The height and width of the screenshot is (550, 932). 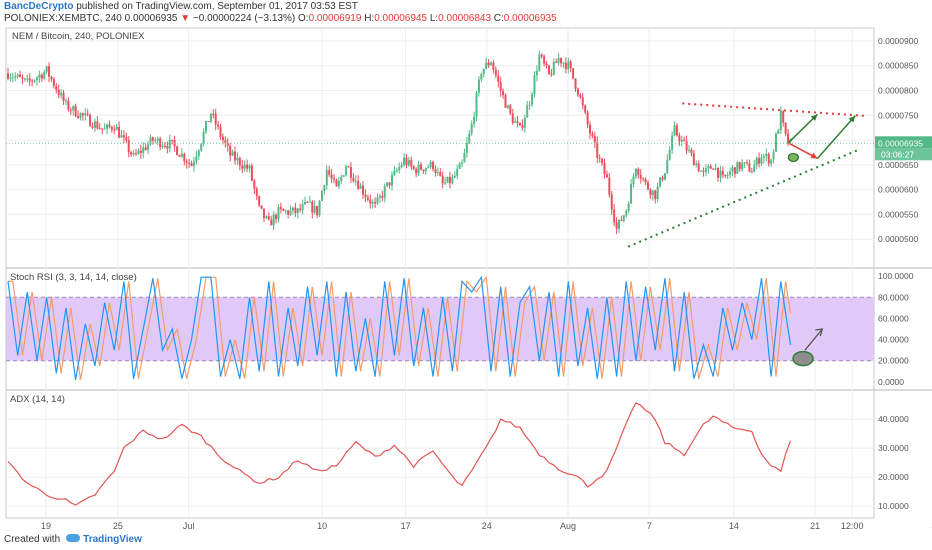 What do you see at coordinates (189, 526) in the screenshot?
I see `x-tick-label: Jul` at bounding box center [189, 526].